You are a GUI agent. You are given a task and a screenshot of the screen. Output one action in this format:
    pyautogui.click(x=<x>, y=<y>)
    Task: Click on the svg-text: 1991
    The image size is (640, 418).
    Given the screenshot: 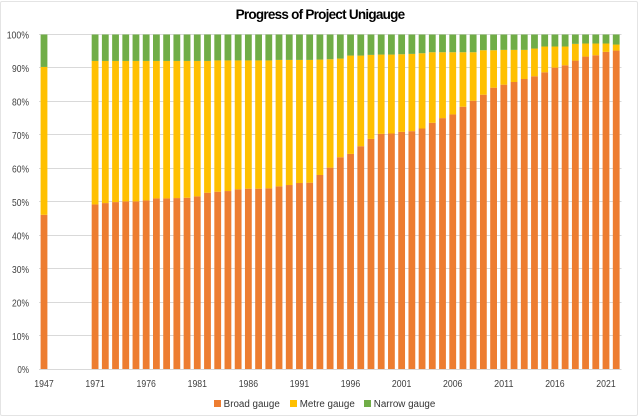 What is the action you would take?
    pyautogui.click(x=300, y=384)
    